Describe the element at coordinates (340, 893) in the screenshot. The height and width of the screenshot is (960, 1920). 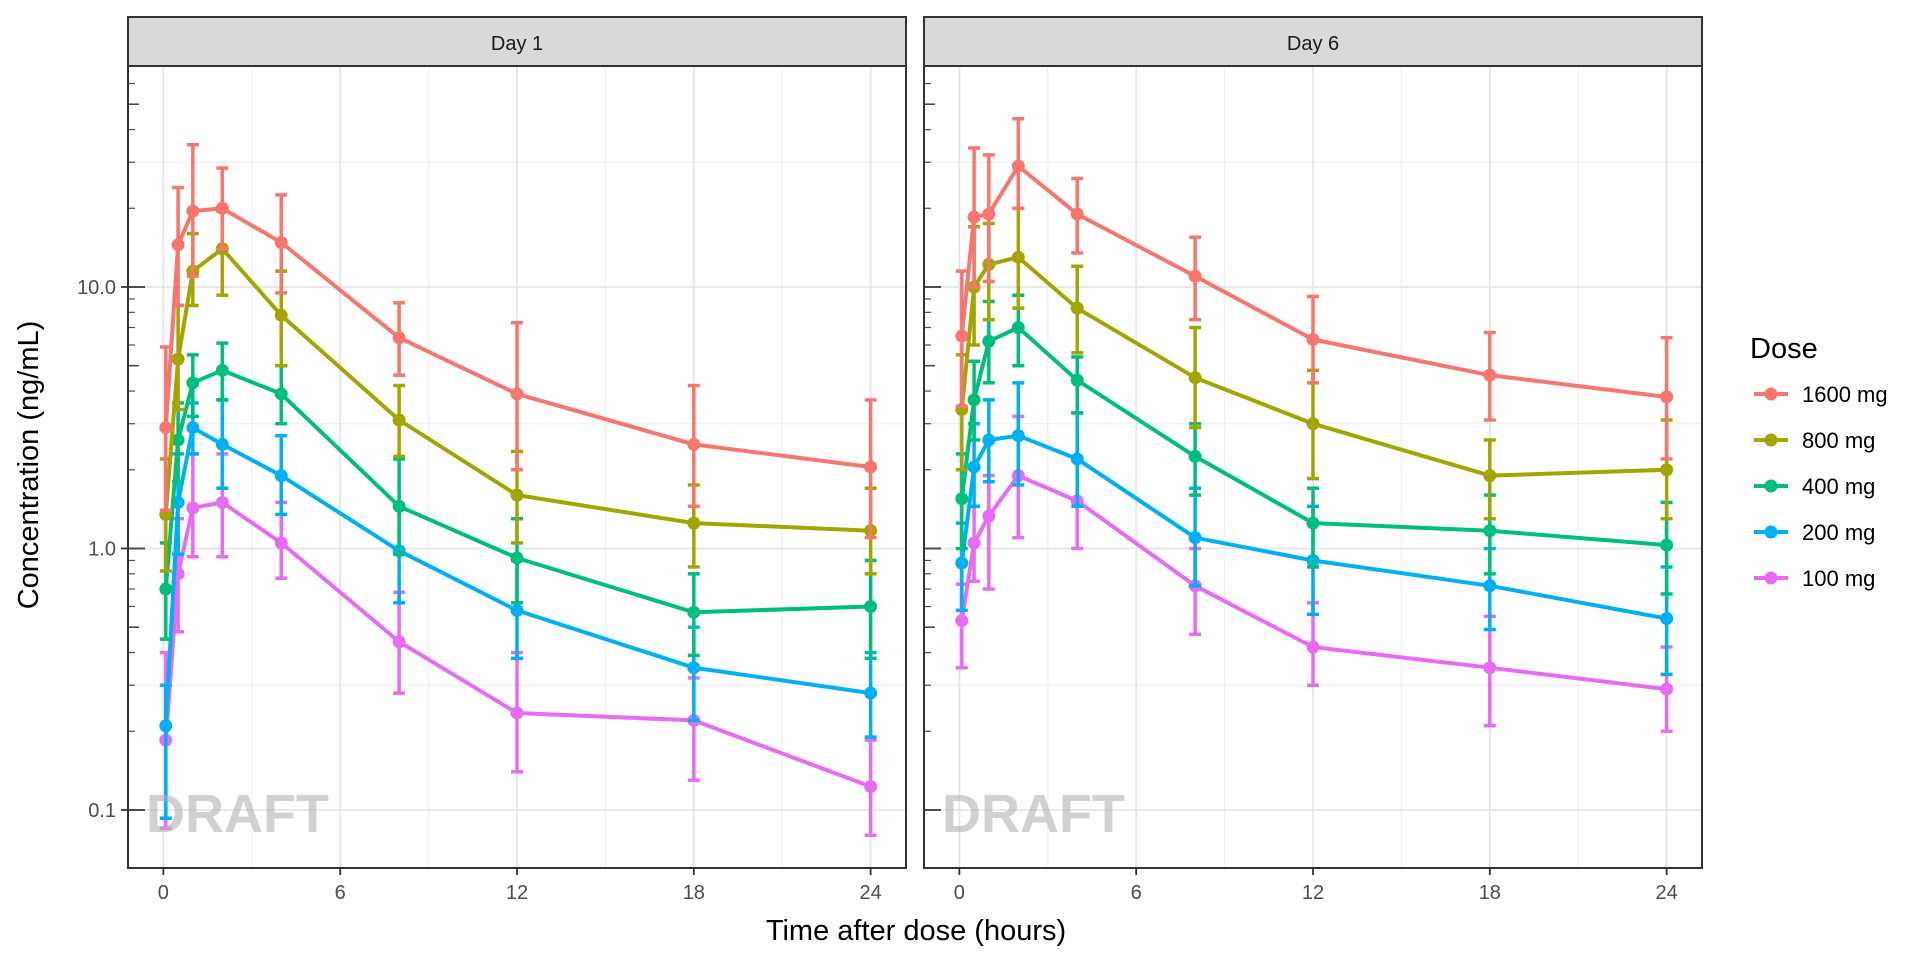
I see `x-tick-label: 6` at that location.